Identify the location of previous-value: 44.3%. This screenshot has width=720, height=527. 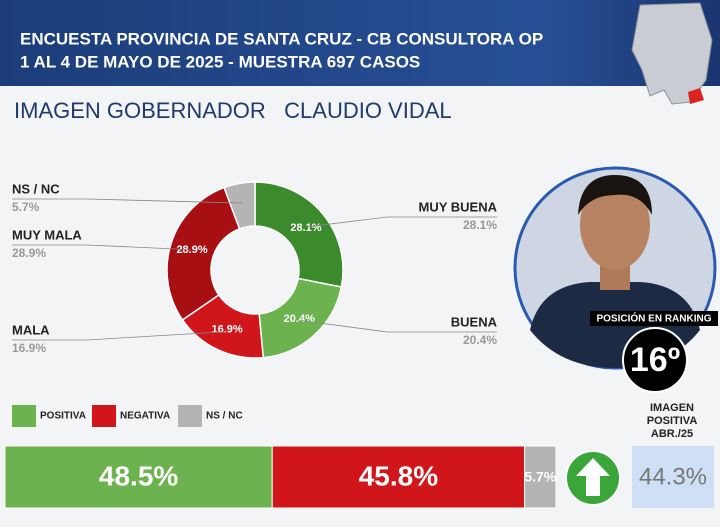
(673, 476).